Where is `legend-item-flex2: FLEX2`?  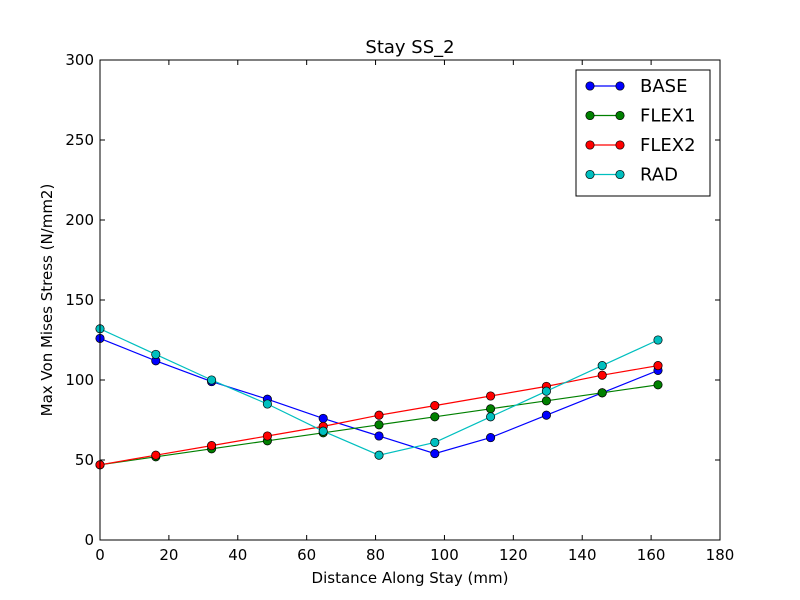
legend-item-flex2: FLEX2 is located at coordinates (640, 145).